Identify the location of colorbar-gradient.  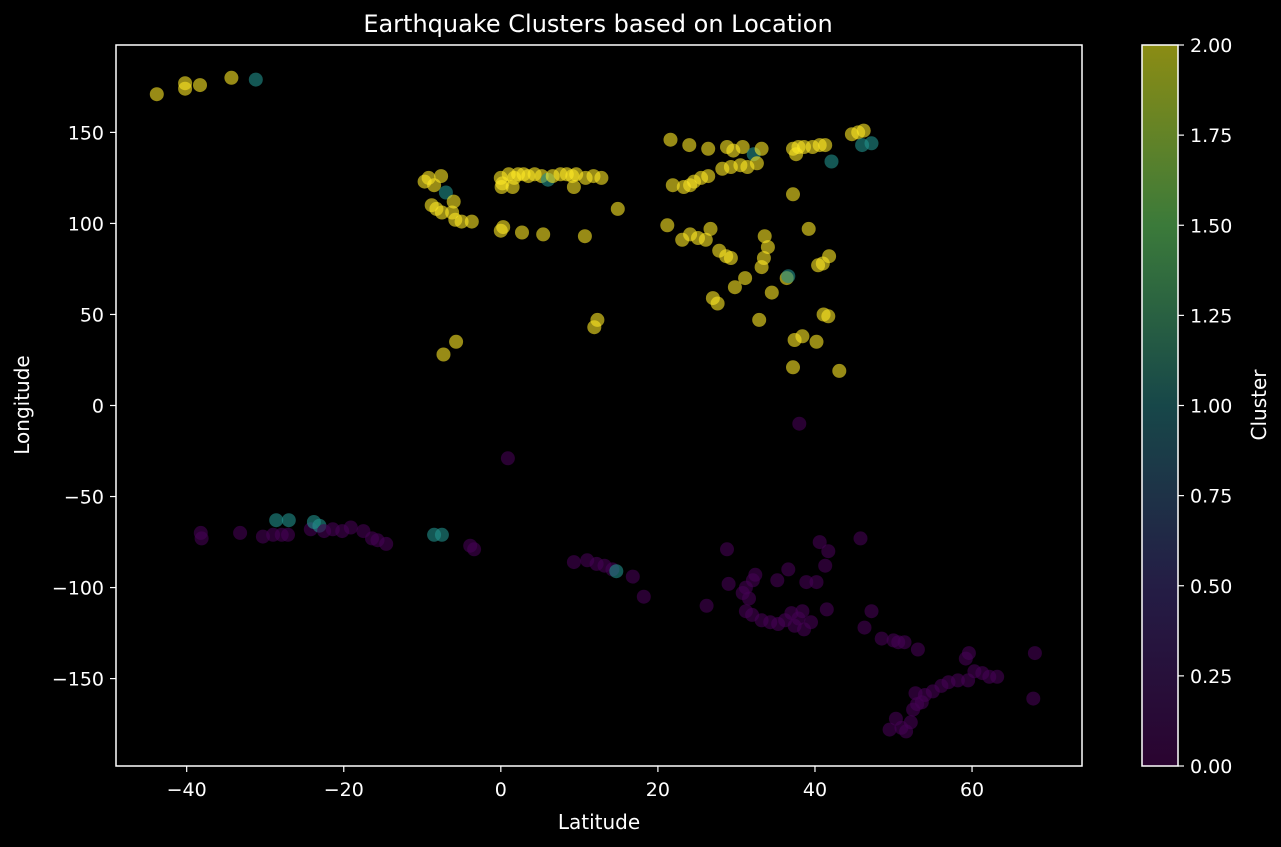
(1160, 405).